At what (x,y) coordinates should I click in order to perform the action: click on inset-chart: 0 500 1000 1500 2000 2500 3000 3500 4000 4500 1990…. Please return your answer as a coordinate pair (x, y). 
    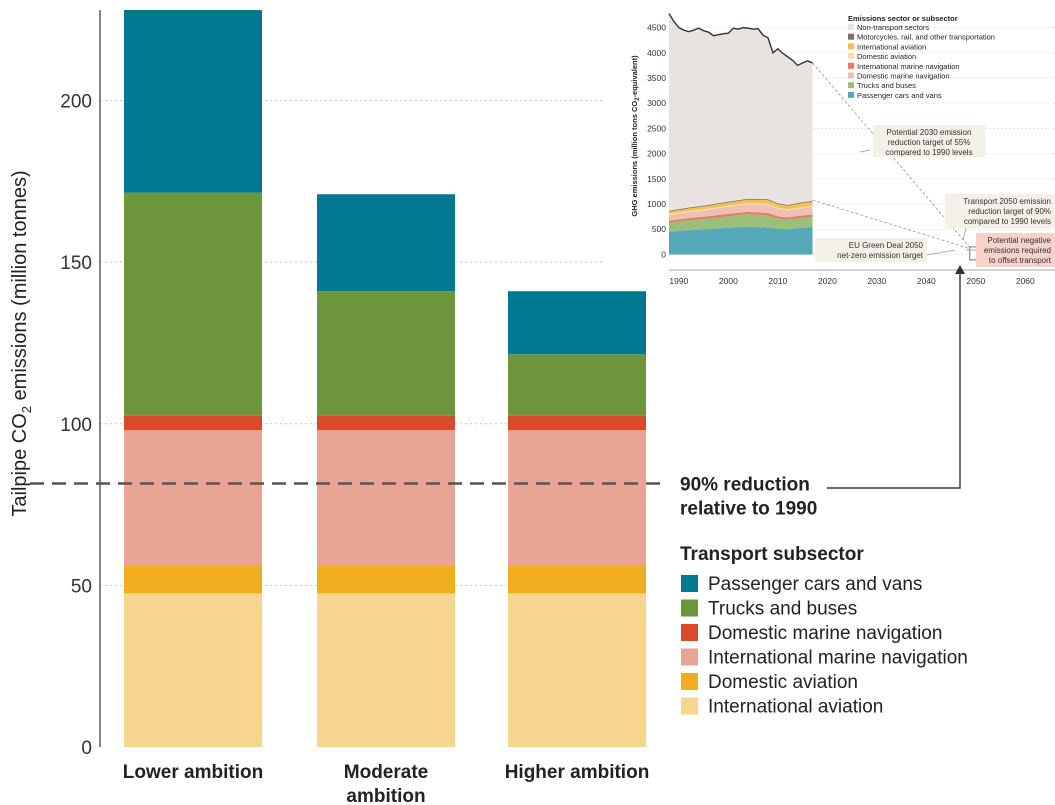
    Looking at the image, I should click on (842, 149).